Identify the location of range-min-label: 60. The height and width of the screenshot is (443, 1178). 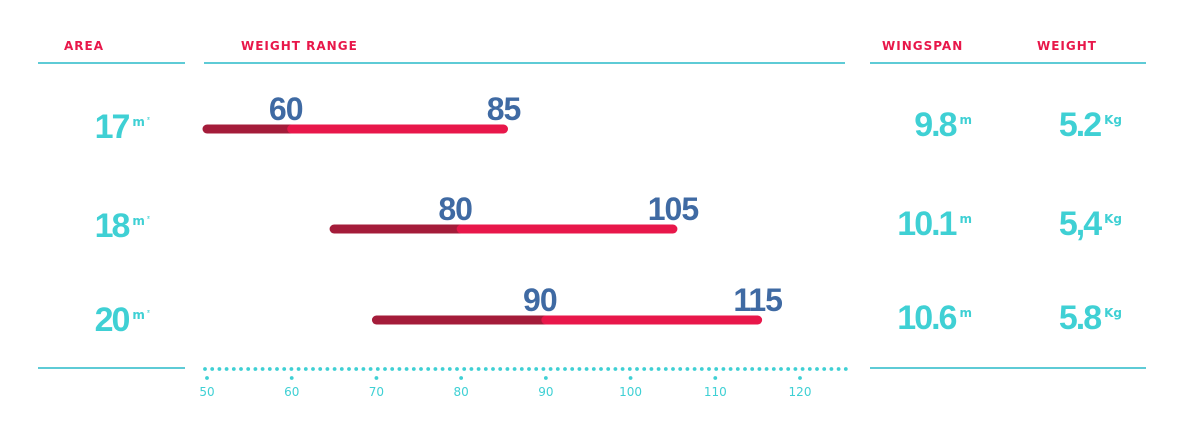
(286, 109).